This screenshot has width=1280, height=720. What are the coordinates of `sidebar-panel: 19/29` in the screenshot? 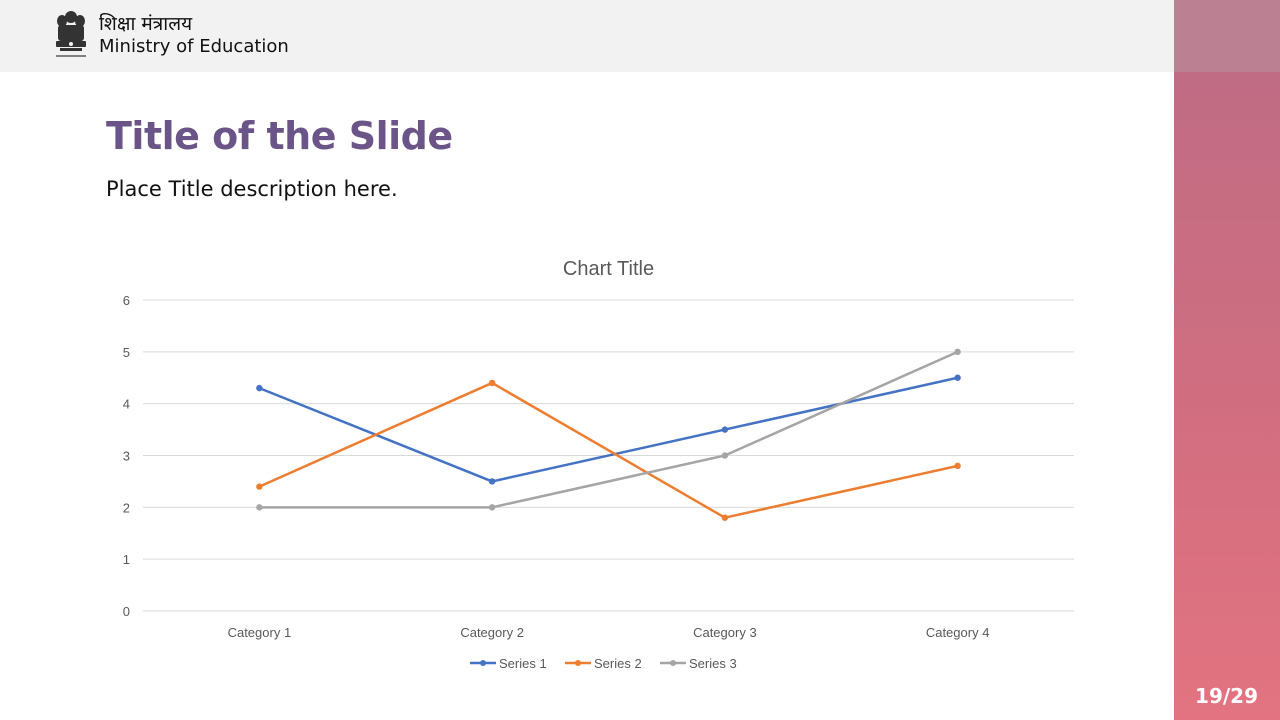 It's located at (1227, 396).